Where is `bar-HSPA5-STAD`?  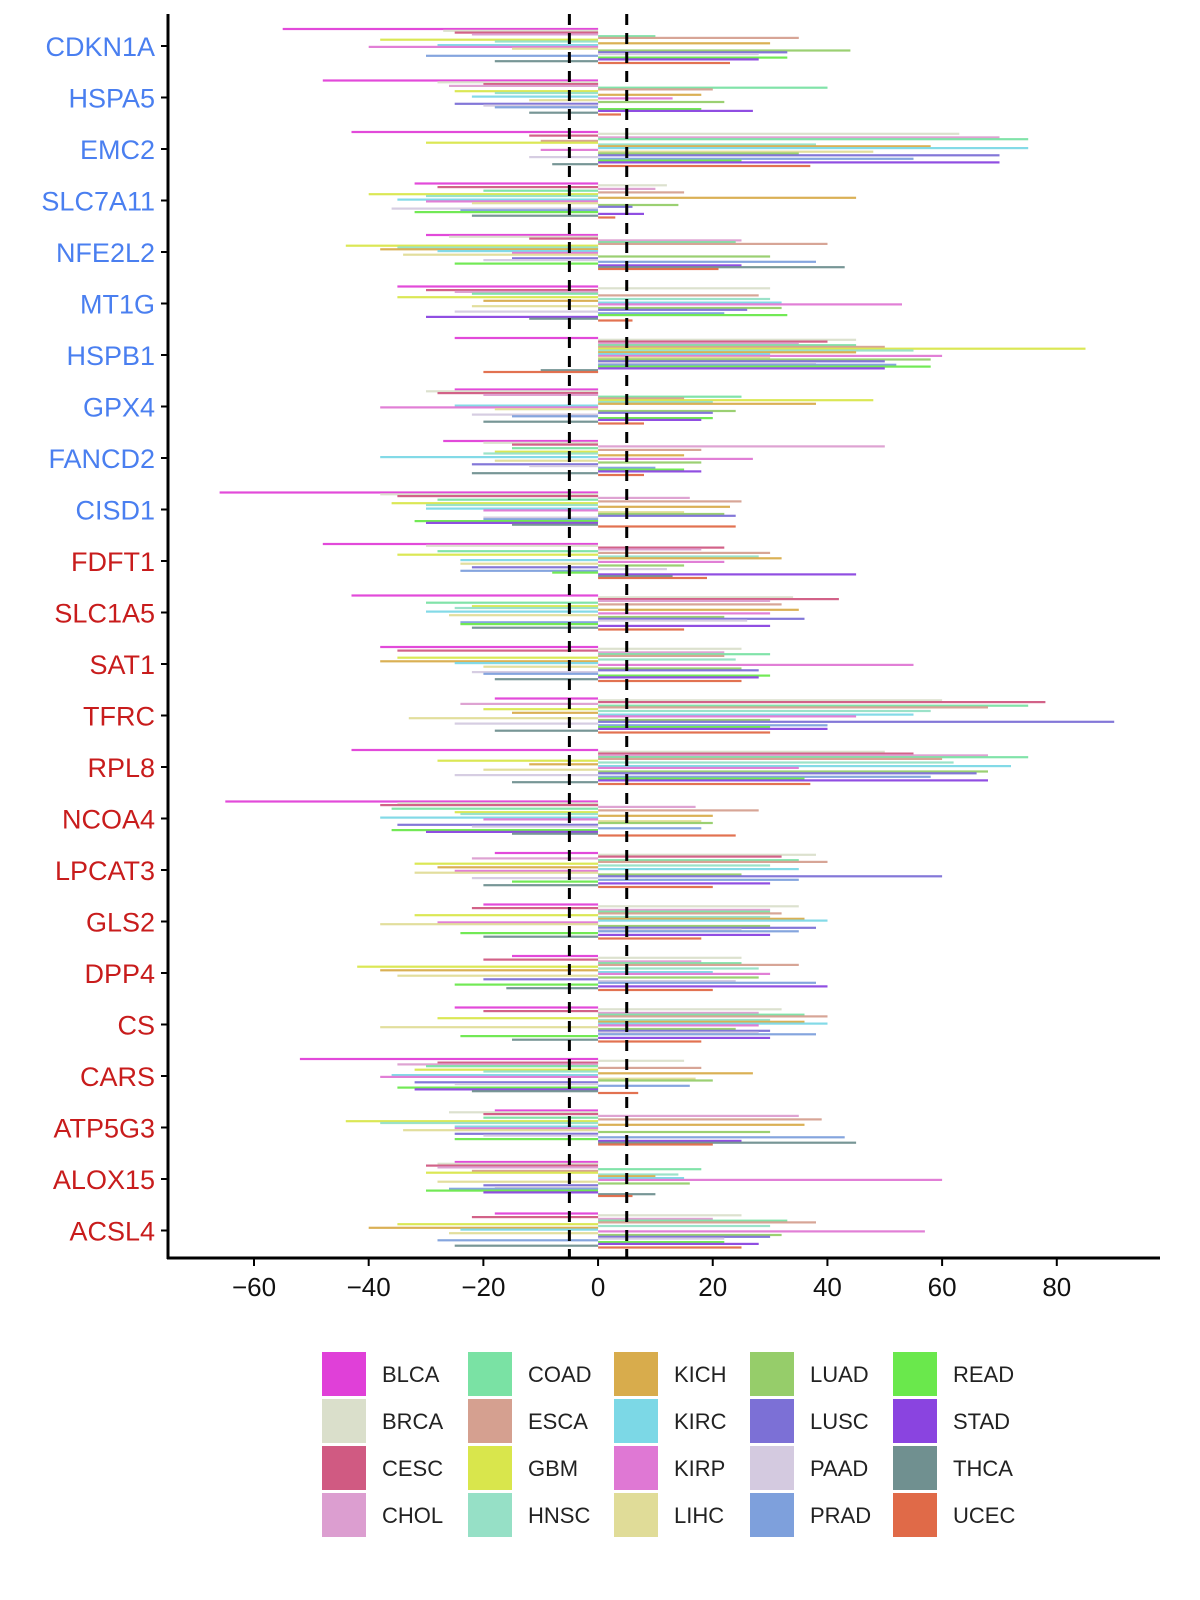
bar-HSPA5-STAD is located at coordinates (675, 110).